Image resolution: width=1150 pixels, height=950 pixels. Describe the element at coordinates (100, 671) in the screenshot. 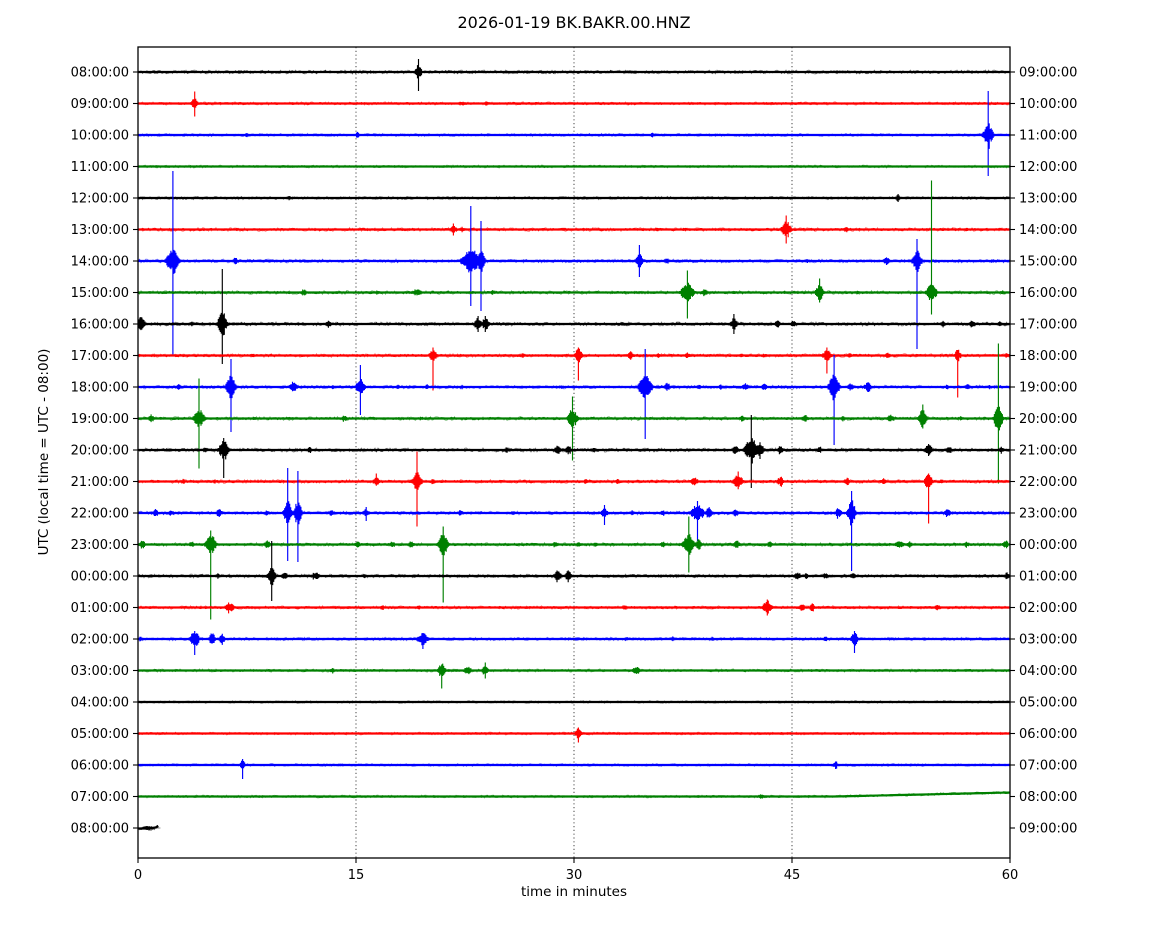

I see `y-tick-label-left: 03:00:00` at that location.